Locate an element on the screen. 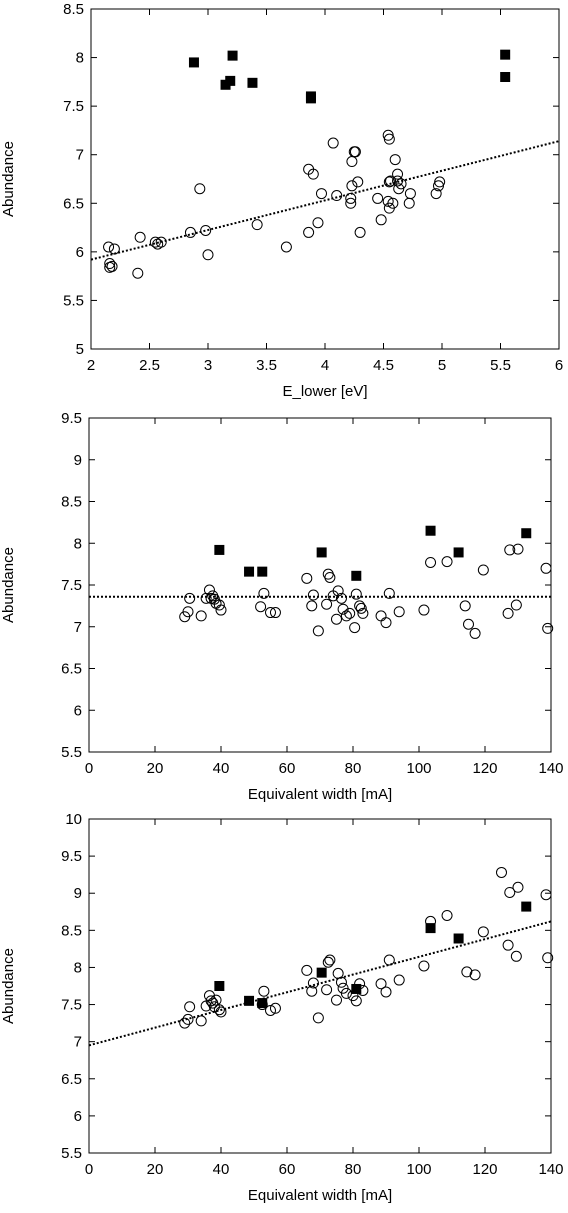 The image size is (568, 1213). x-tick-label: 0 is located at coordinates (89, 1169).